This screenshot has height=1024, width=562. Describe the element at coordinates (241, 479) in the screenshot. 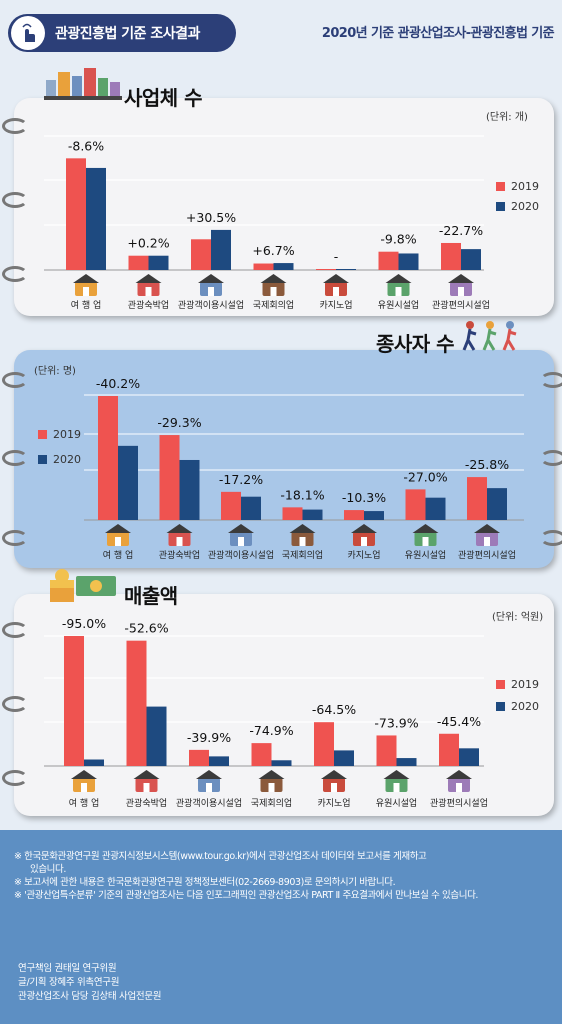

I see `change-label: -17.2%` at that location.